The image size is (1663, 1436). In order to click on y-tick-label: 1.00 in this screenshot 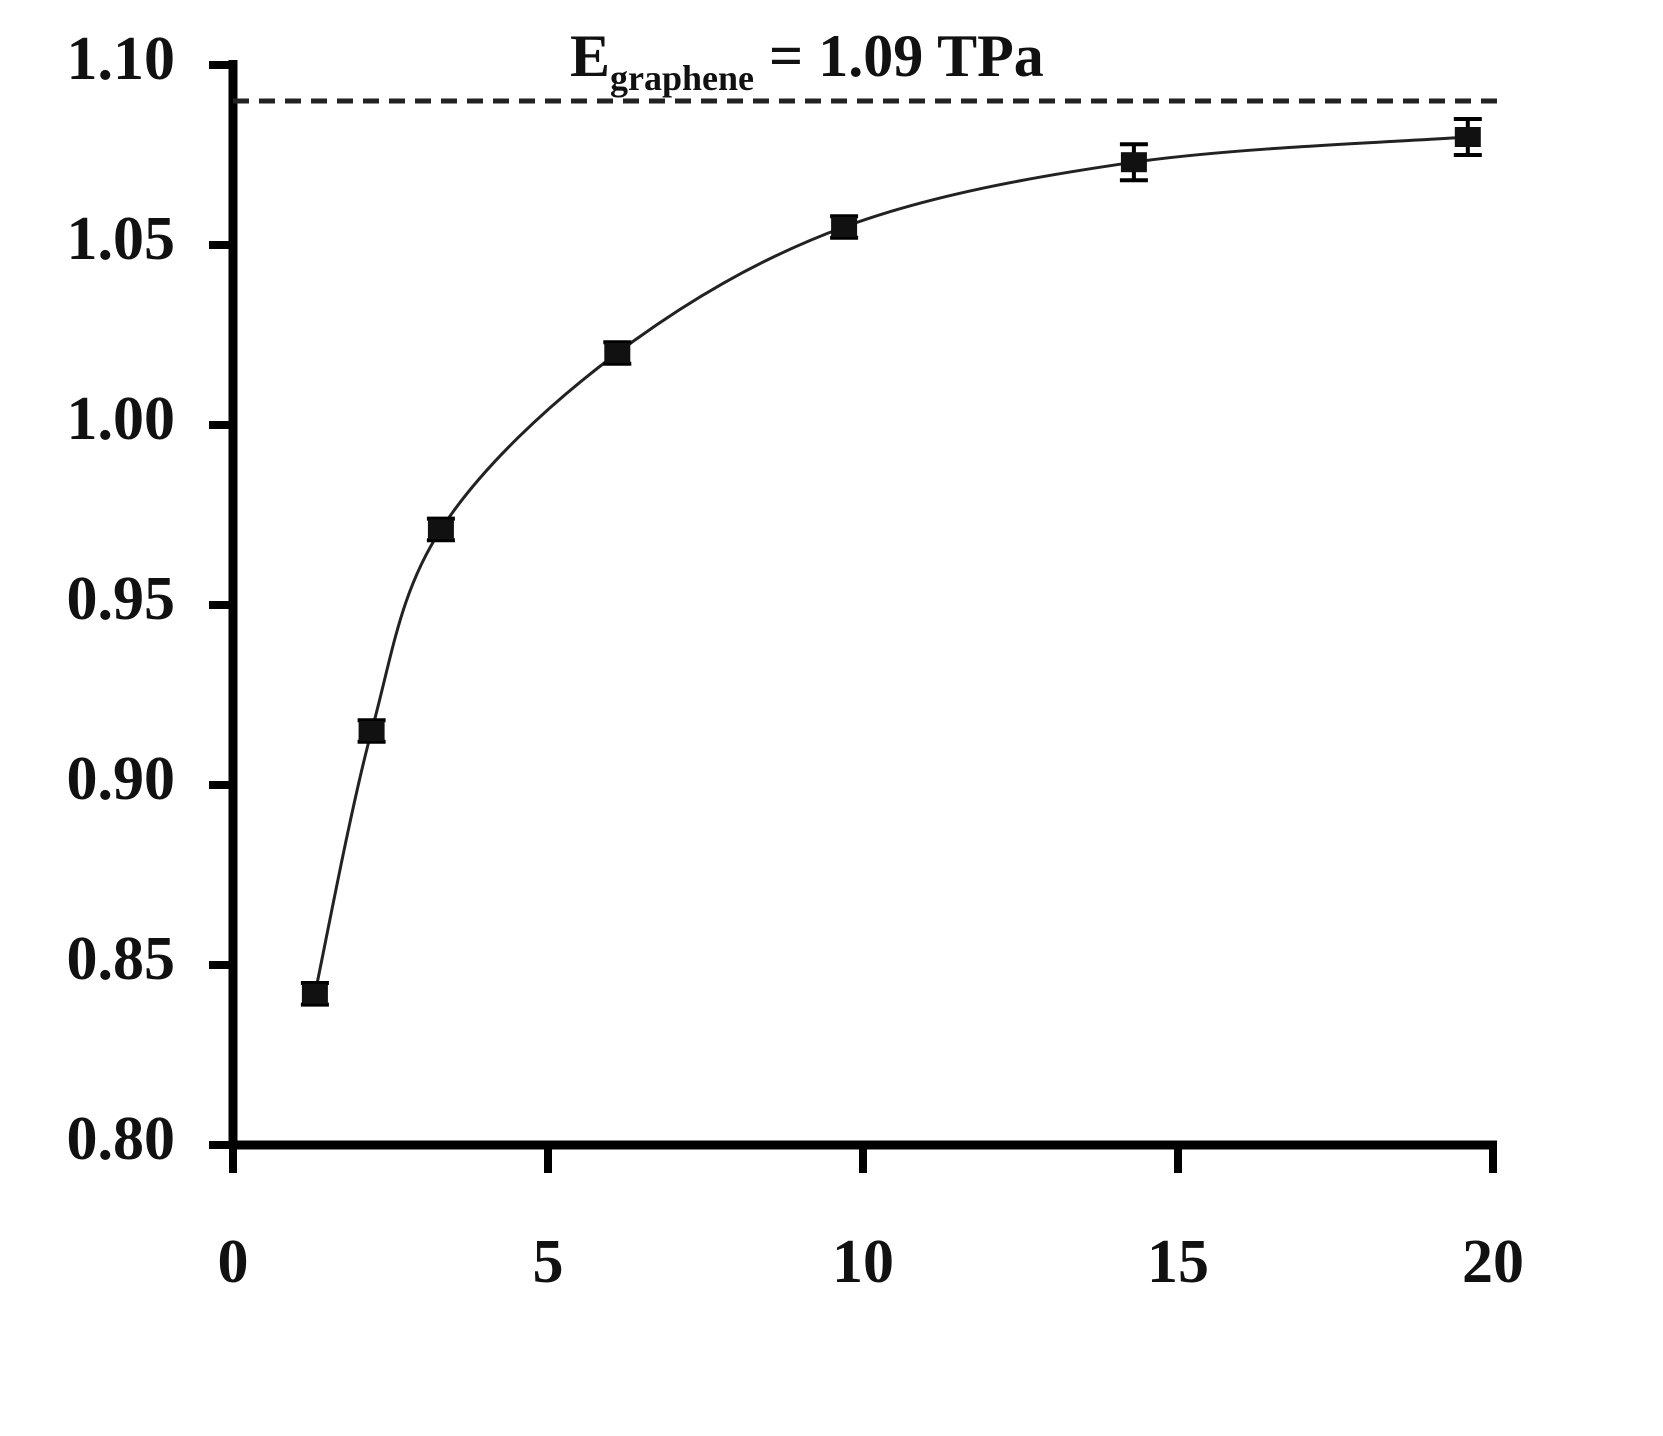, I will do `click(121, 419)`.